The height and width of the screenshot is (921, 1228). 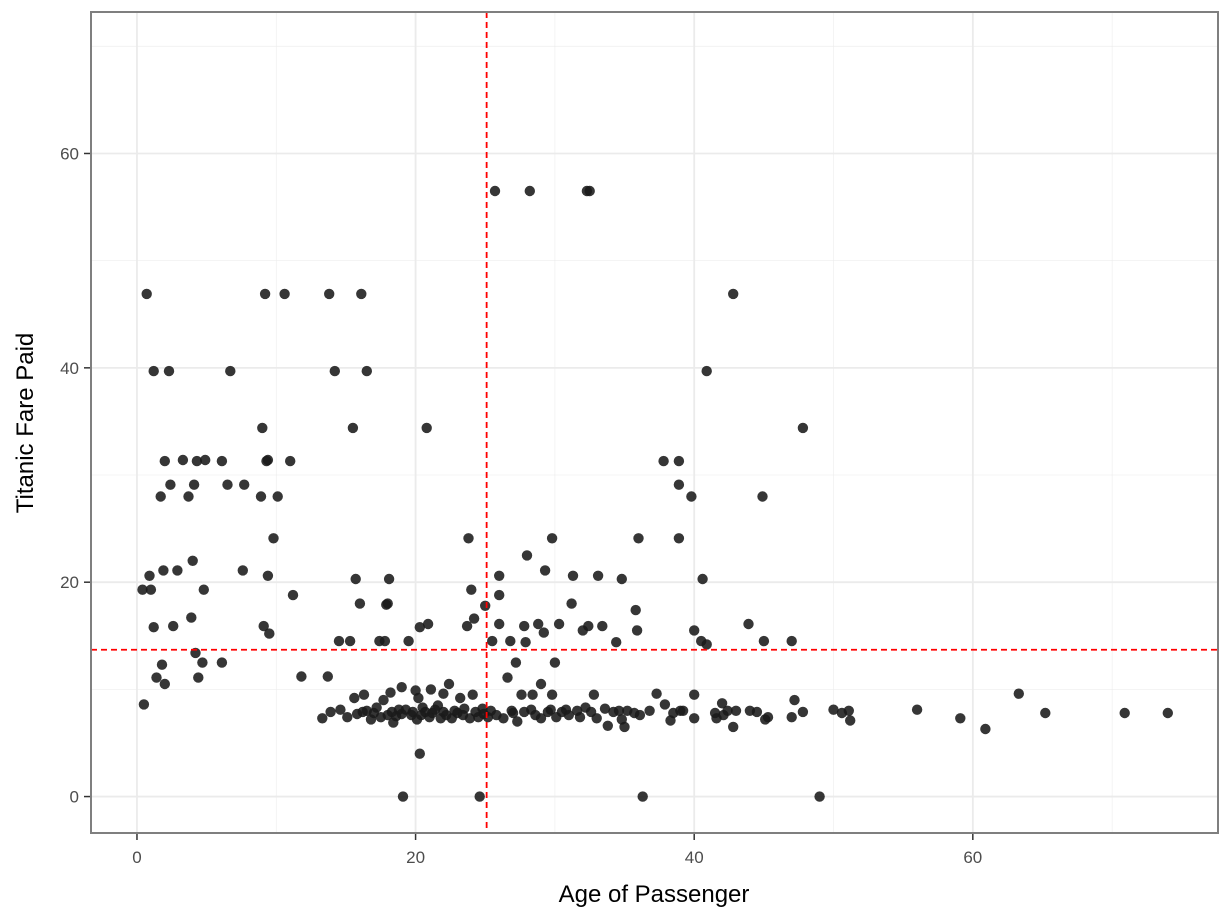 What do you see at coordinates (69, 153) in the screenshot?
I see `y-tick-label: 60` at bounding box center [69, 153].